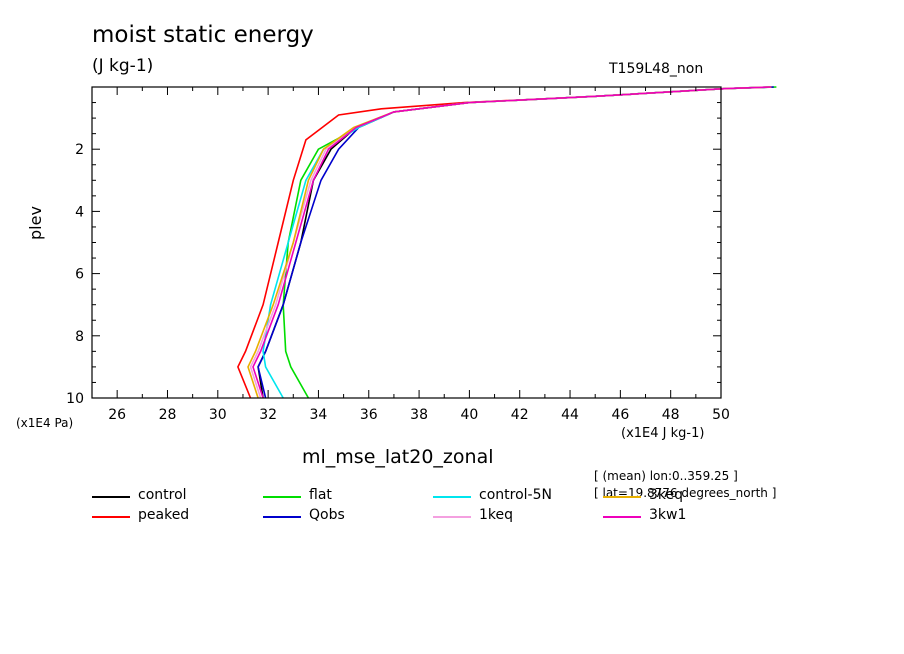  I want to click on y-tick-label: 10, so click(75, 399).